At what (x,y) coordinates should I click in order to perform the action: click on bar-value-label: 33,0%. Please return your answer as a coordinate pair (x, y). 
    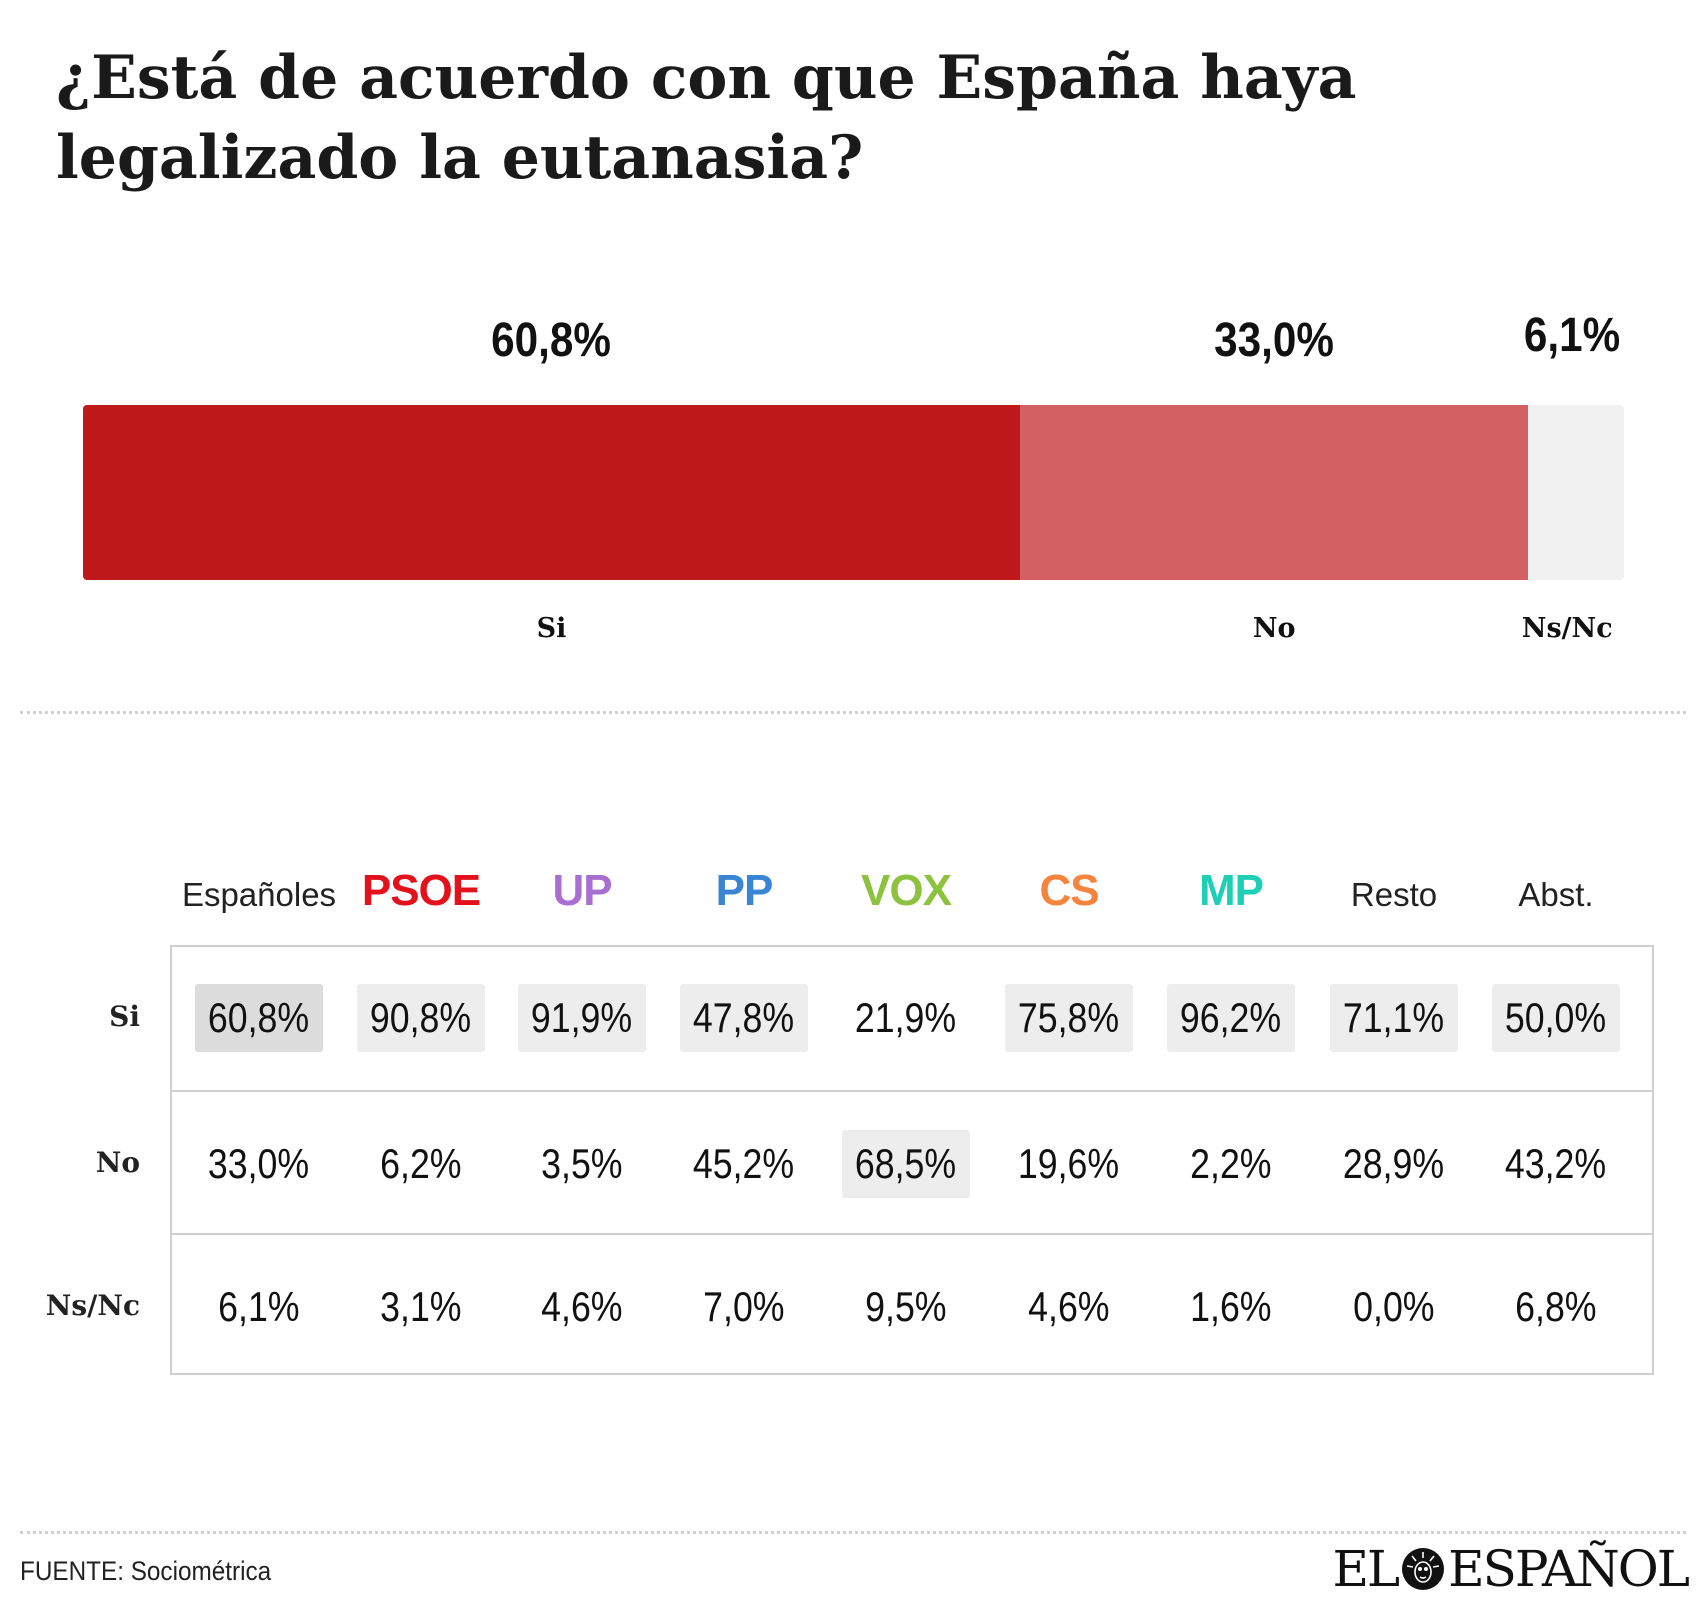
    Looking at the image, I should click on (1274, 340).